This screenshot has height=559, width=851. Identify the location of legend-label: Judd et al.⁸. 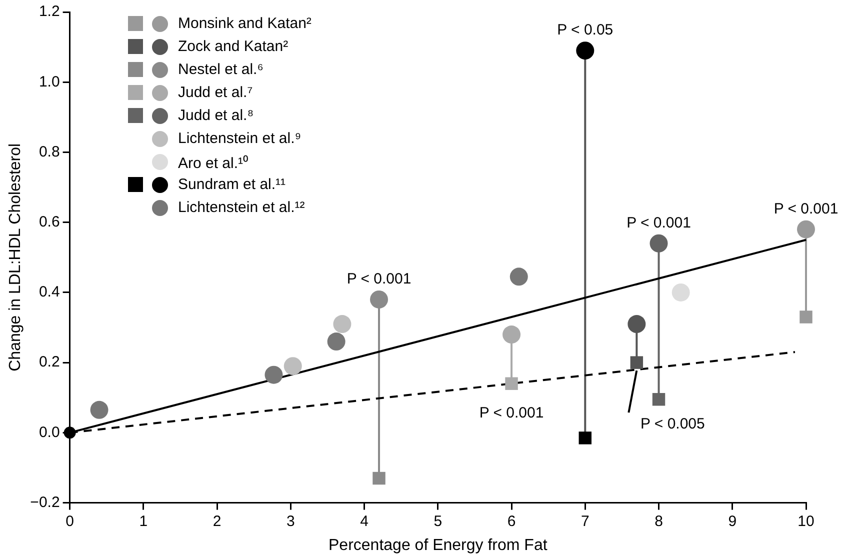
(216, 115).